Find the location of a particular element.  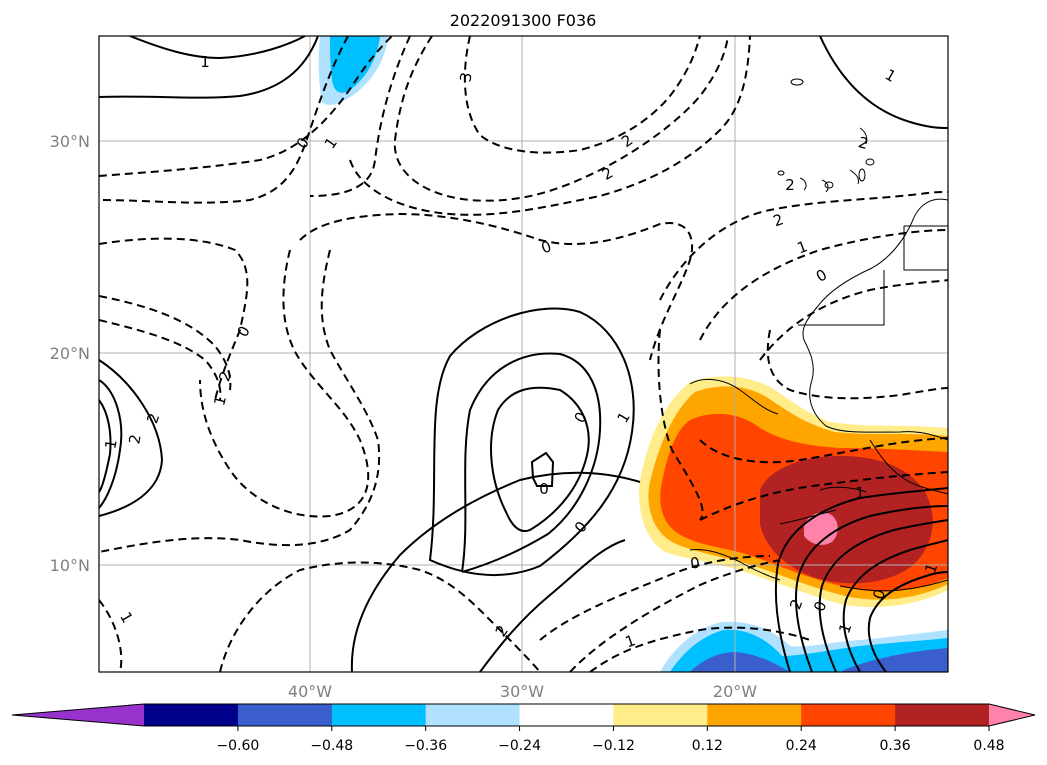

lon-label-20w: 20°W is located at coordinates (735, 691).